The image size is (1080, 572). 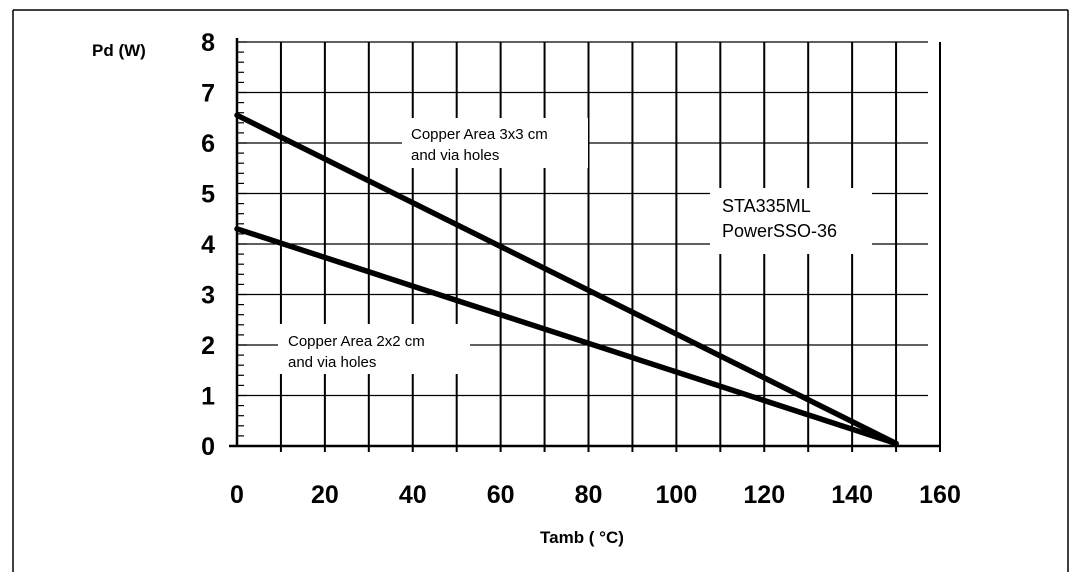 What do you see at coordinates (237, 495) in the screenshot?
I see `x-tick-label: 0` at bounding box center [237, 495].